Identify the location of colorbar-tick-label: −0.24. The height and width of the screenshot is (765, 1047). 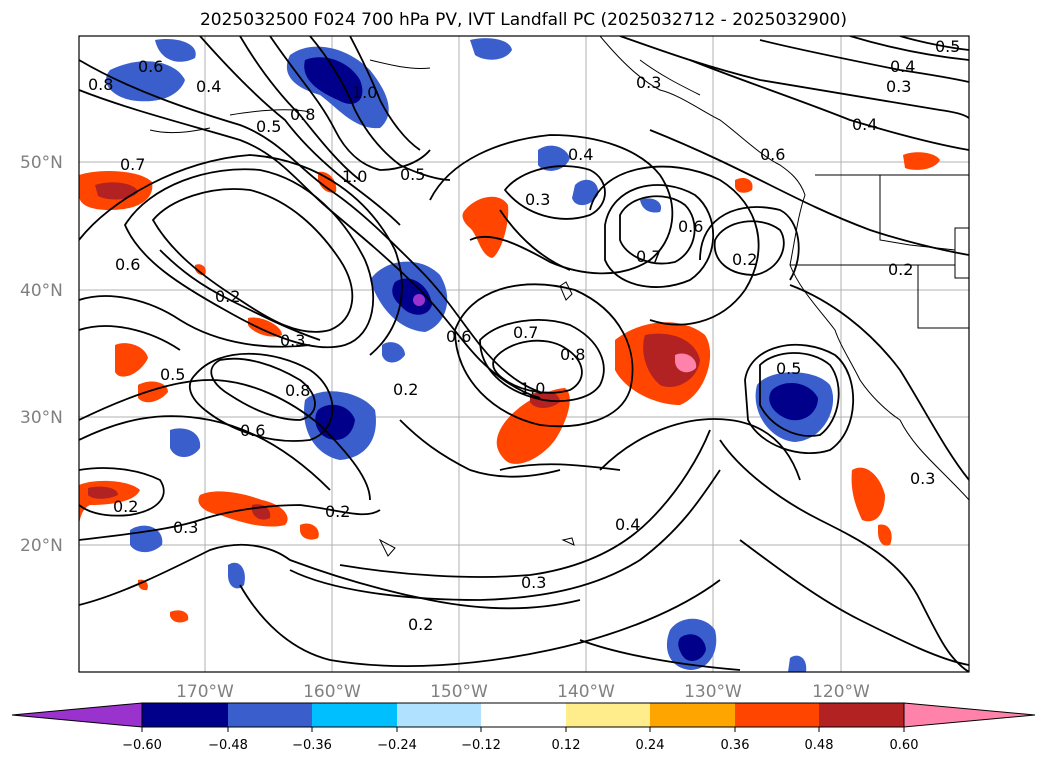
(397, 745).